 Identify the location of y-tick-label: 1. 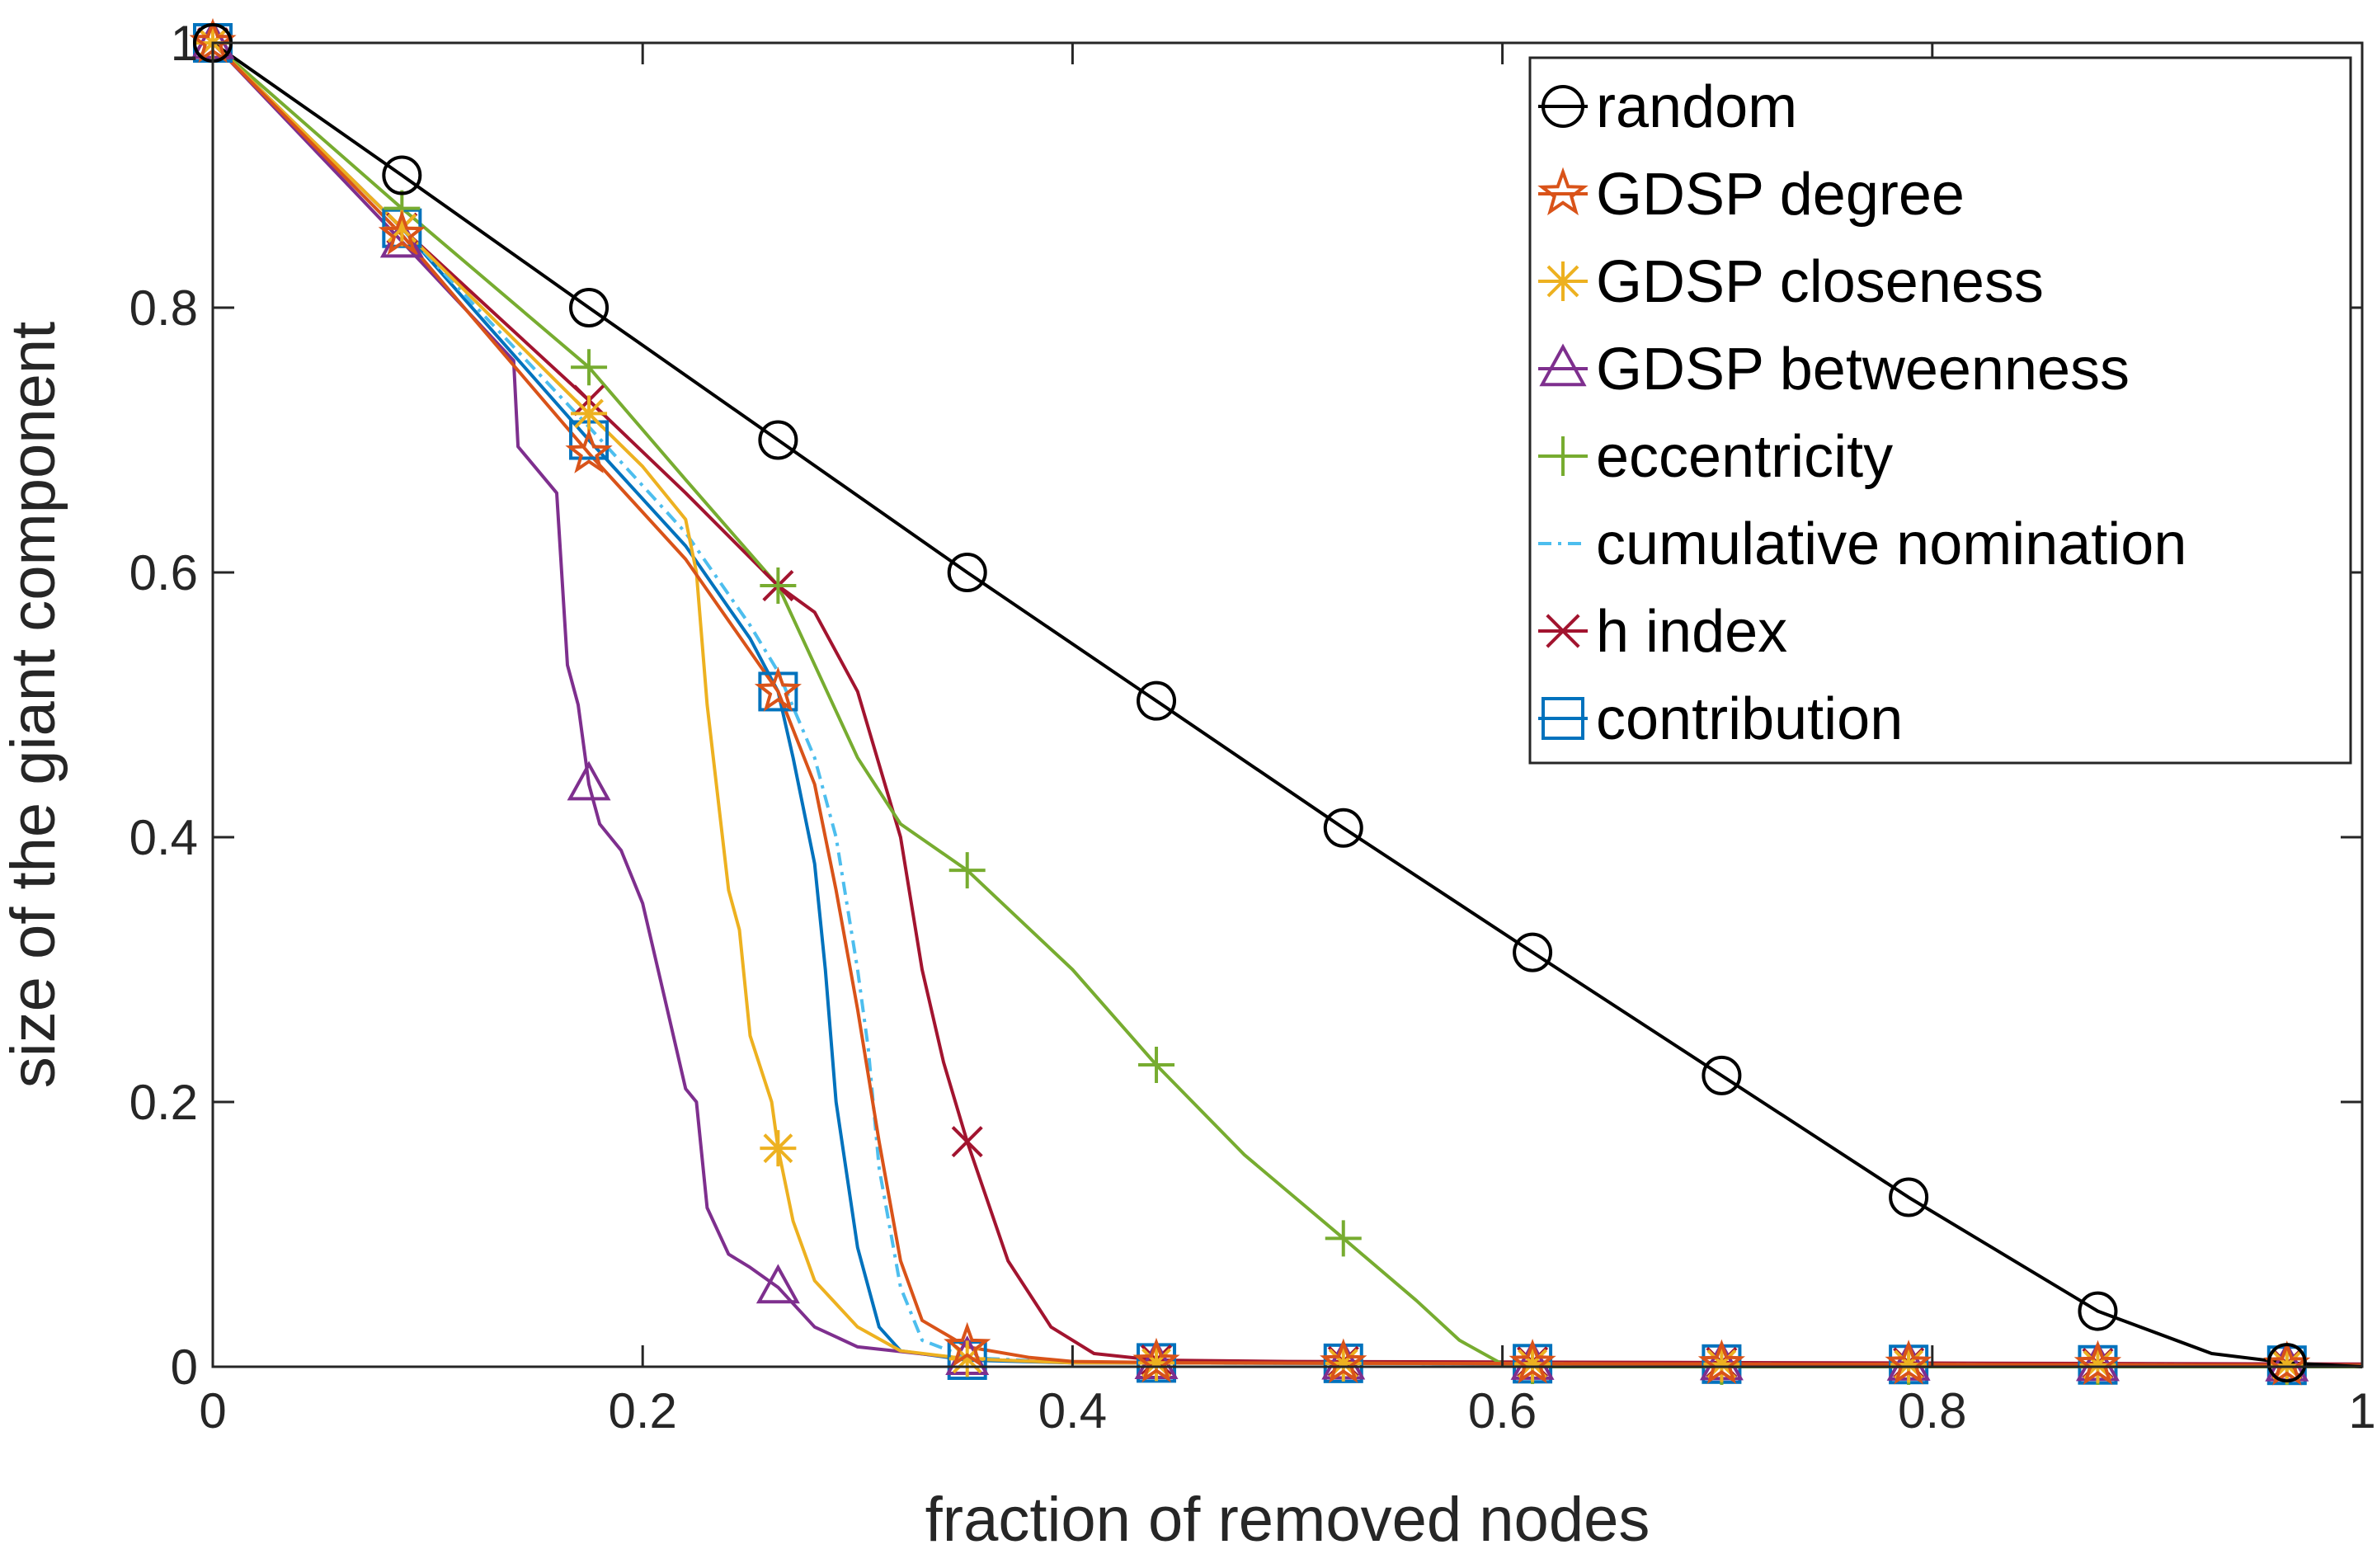
(184, 43).